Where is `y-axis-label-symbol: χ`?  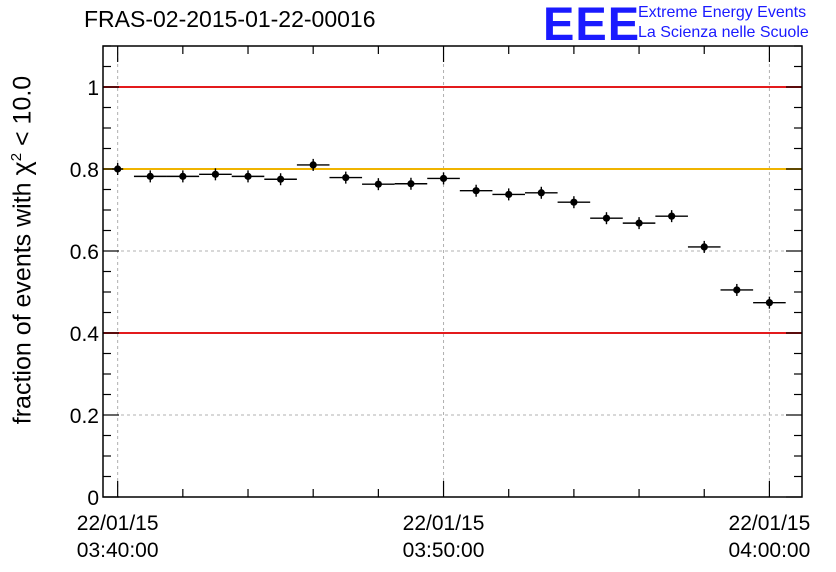 y-axis-label-symbol: χ is located at coordinates (21, 168).